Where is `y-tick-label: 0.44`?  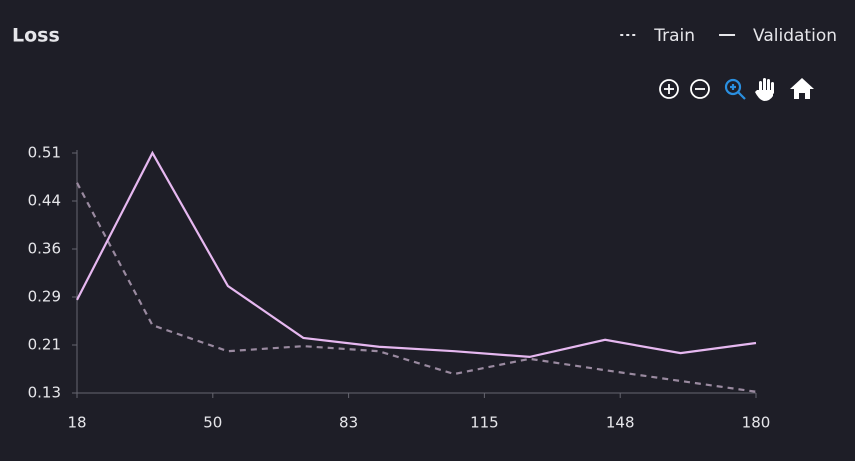 y-tick-label: 0.44 is located at coordinates (44, 201).